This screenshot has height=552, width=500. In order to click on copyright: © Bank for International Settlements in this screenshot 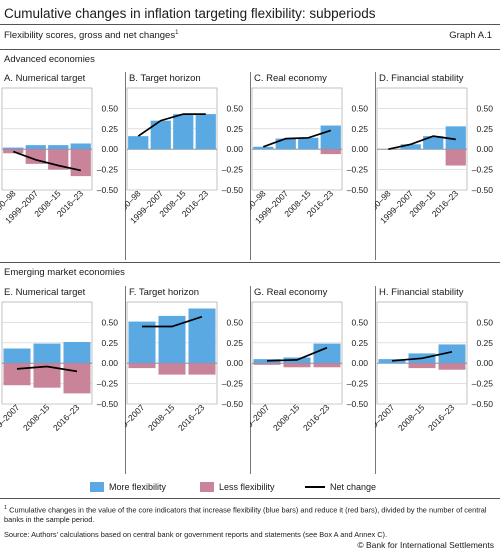, I will do `click(425, 545)`.